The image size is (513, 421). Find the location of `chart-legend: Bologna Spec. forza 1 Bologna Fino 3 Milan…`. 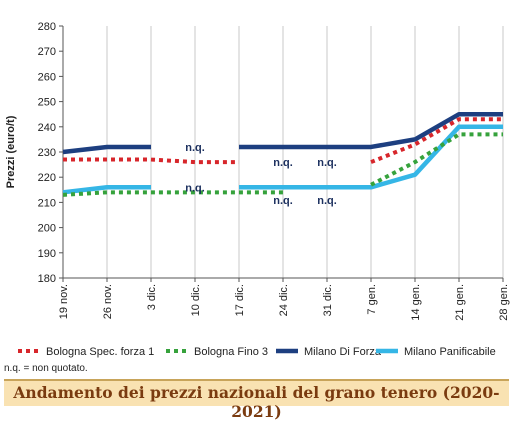

chart-legend: Bologna Spec. forza 1 Bologna Fino 3 Milan… is located at coordinates (257, 352).